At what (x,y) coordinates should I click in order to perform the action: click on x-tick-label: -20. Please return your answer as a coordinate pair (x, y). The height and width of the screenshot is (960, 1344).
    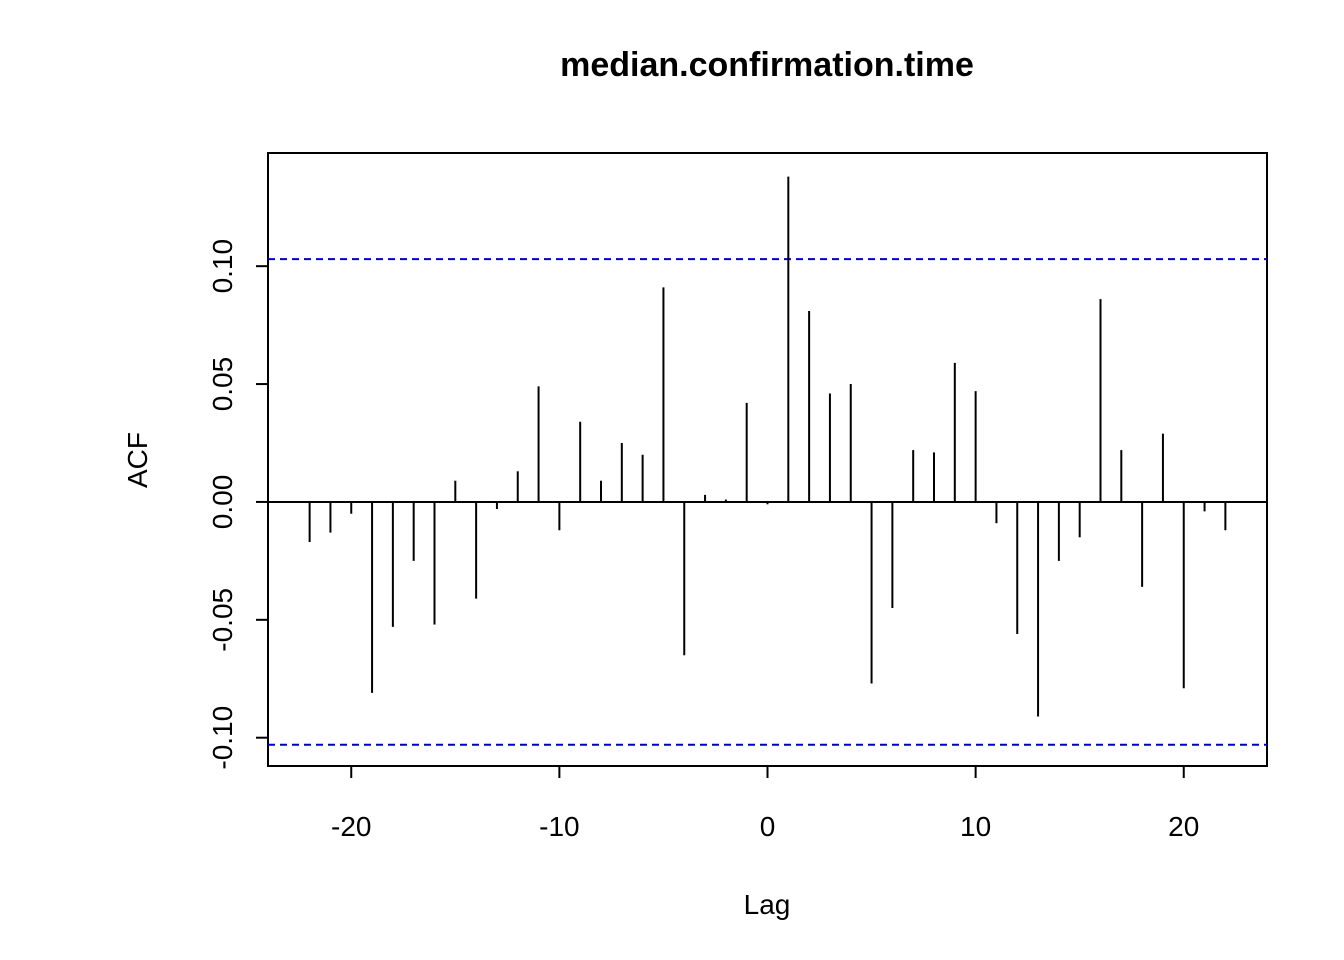
    Looking at the image, I should click on (351, 826).